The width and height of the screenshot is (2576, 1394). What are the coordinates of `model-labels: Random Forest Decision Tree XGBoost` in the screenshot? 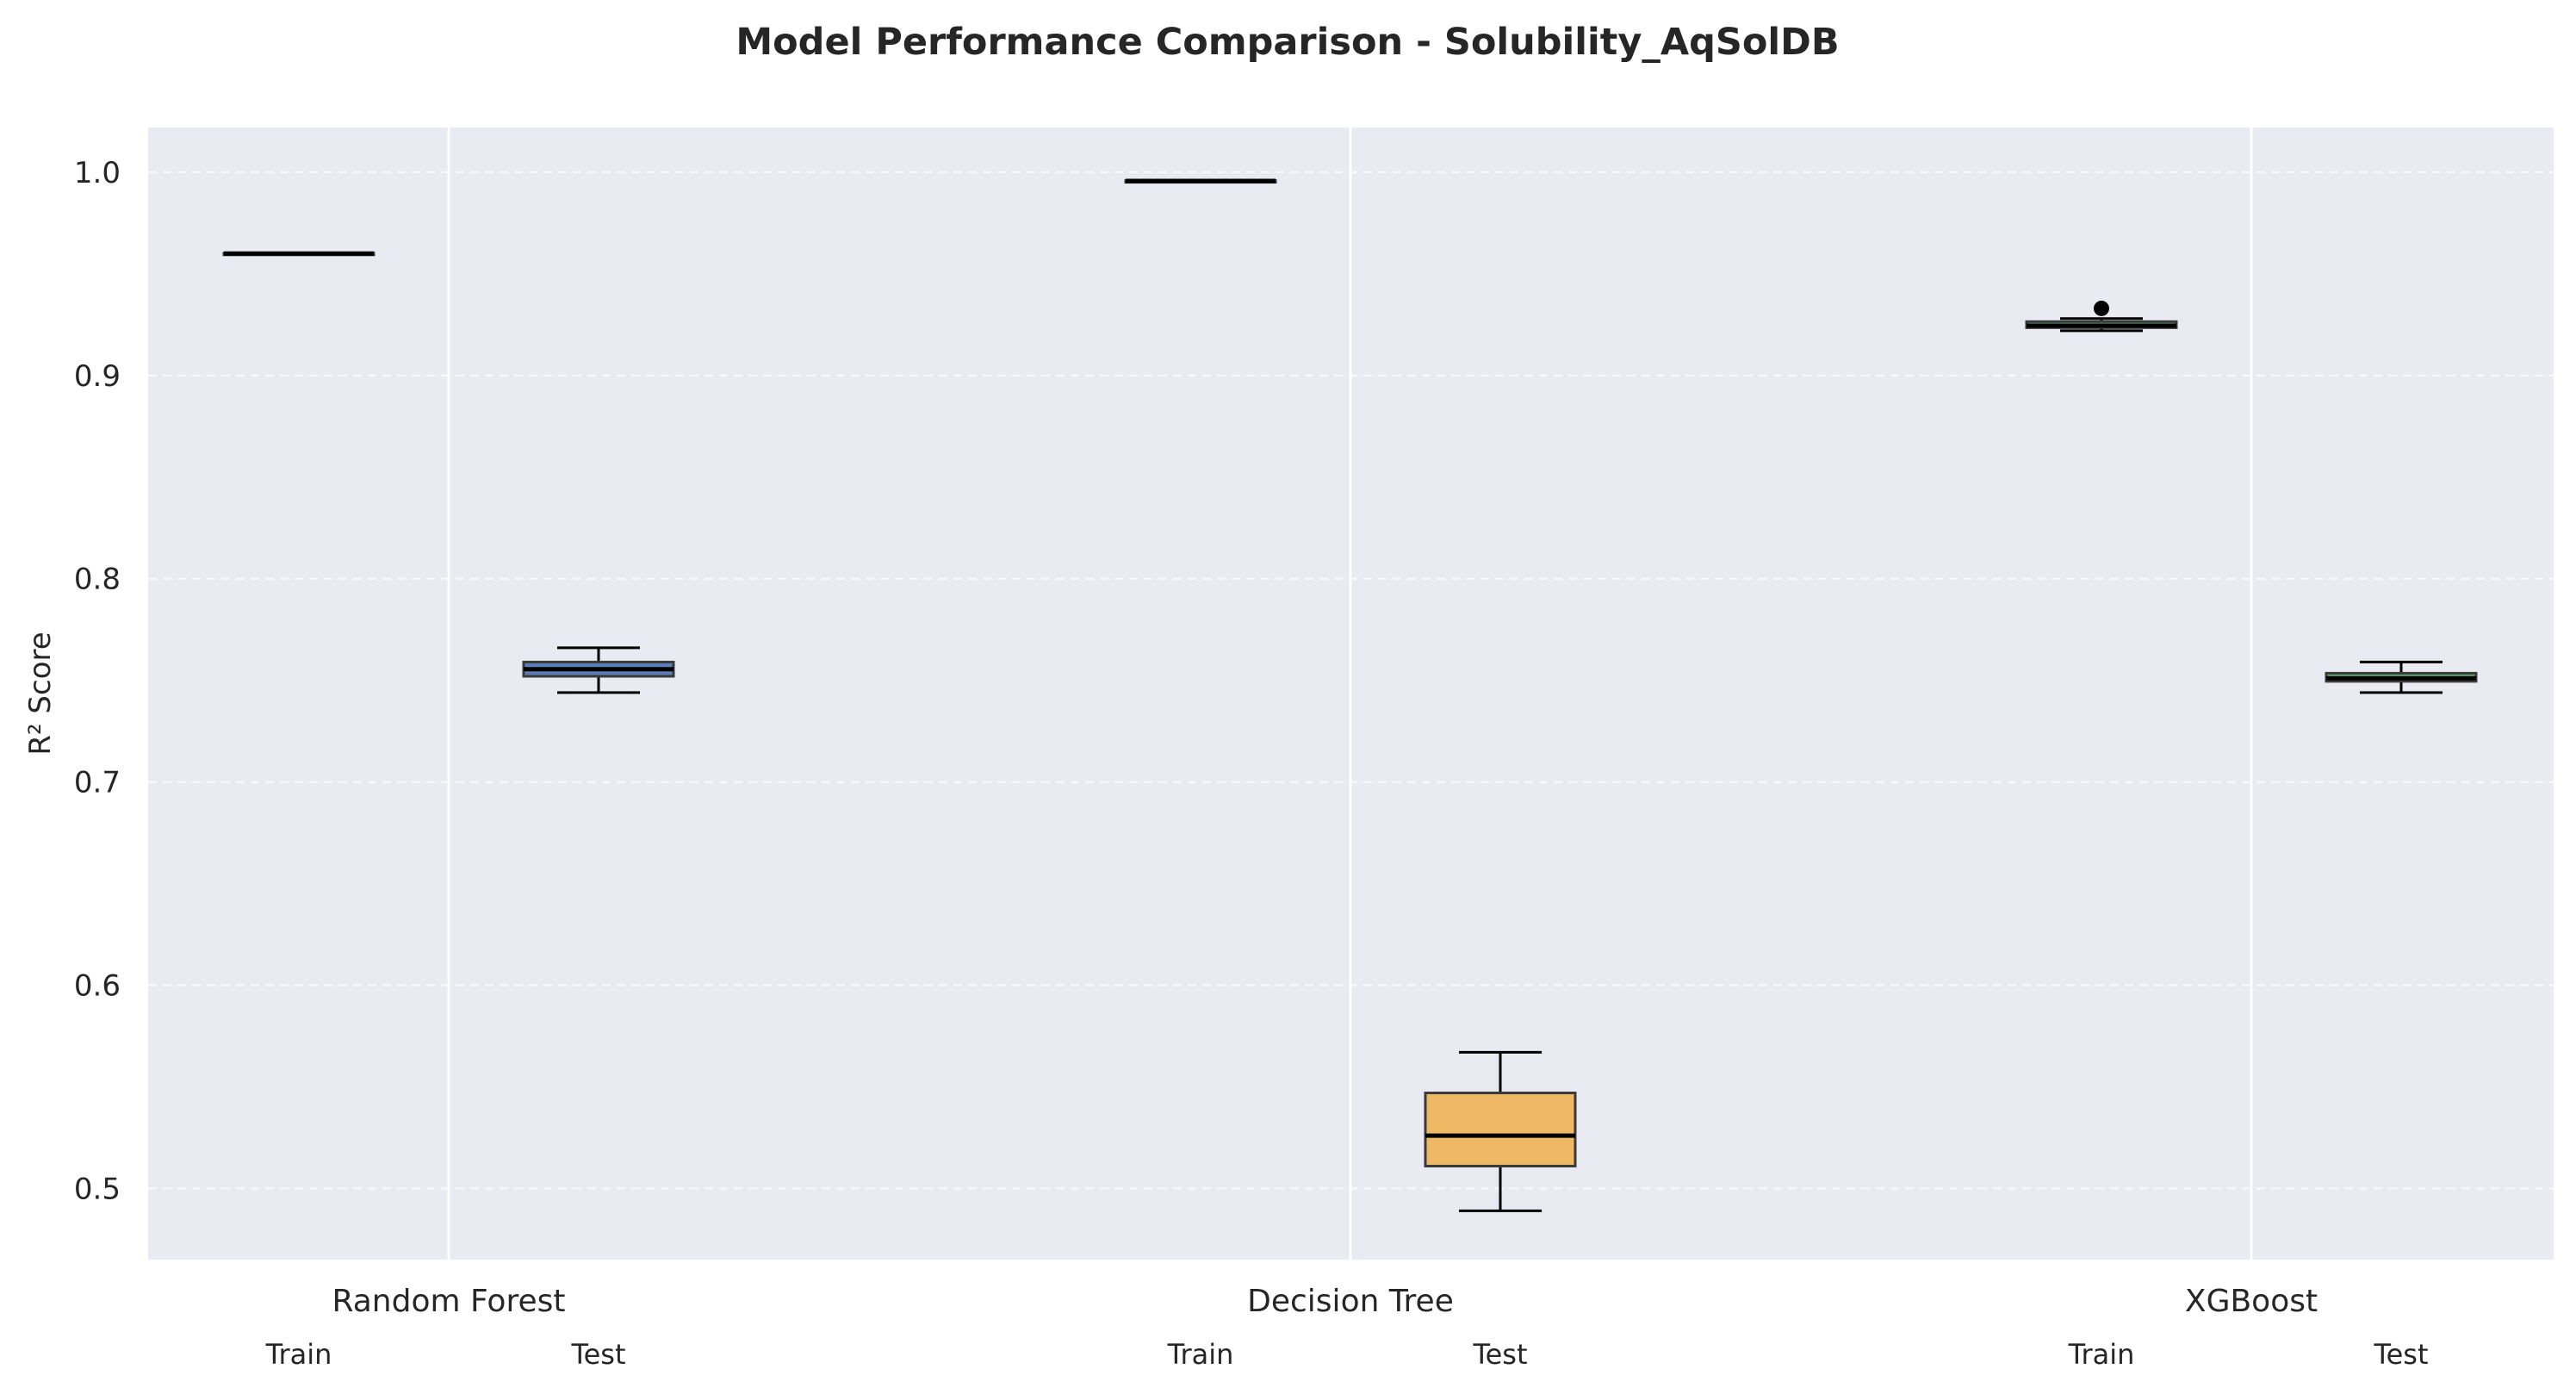 It's located at (1325, 1301).